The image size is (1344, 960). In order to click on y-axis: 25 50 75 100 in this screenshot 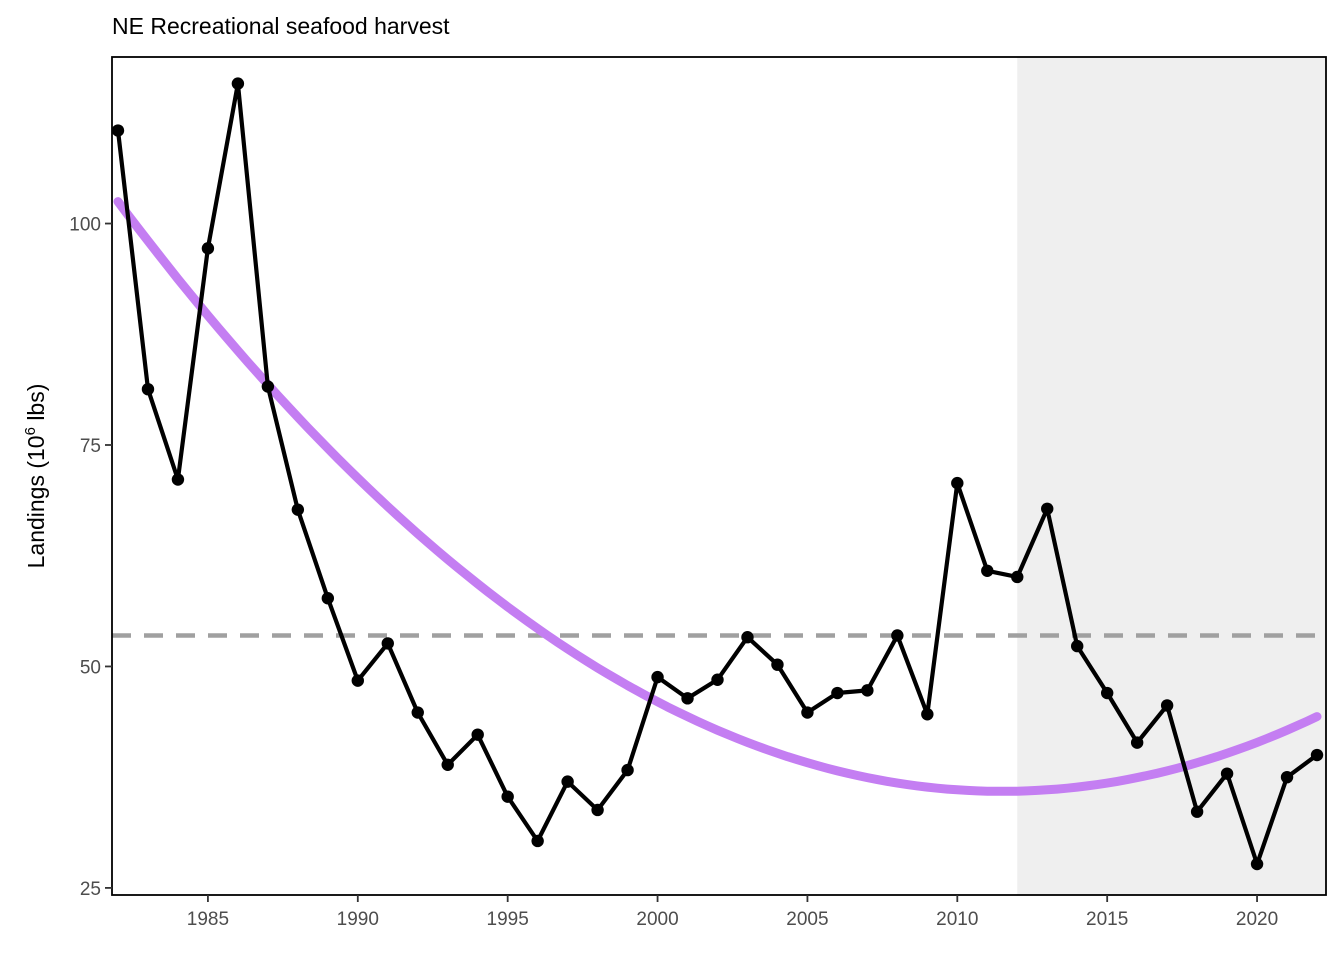, I will do `click(90, 557)`.